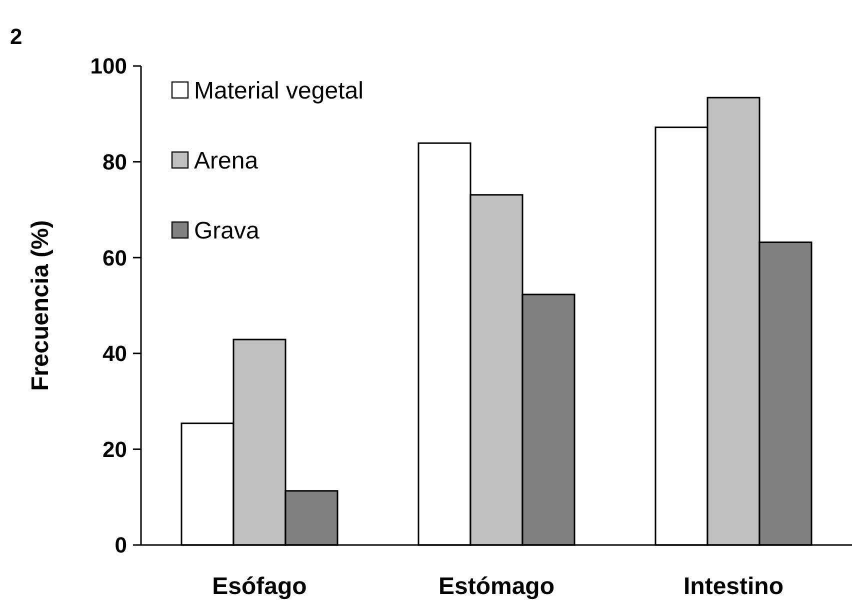 Image resolution: width=852 pixels, height=614 pixels. Describe the element at coordinates (120, 545) in the screenshot. I see `y-tick-label: 0` at that location.